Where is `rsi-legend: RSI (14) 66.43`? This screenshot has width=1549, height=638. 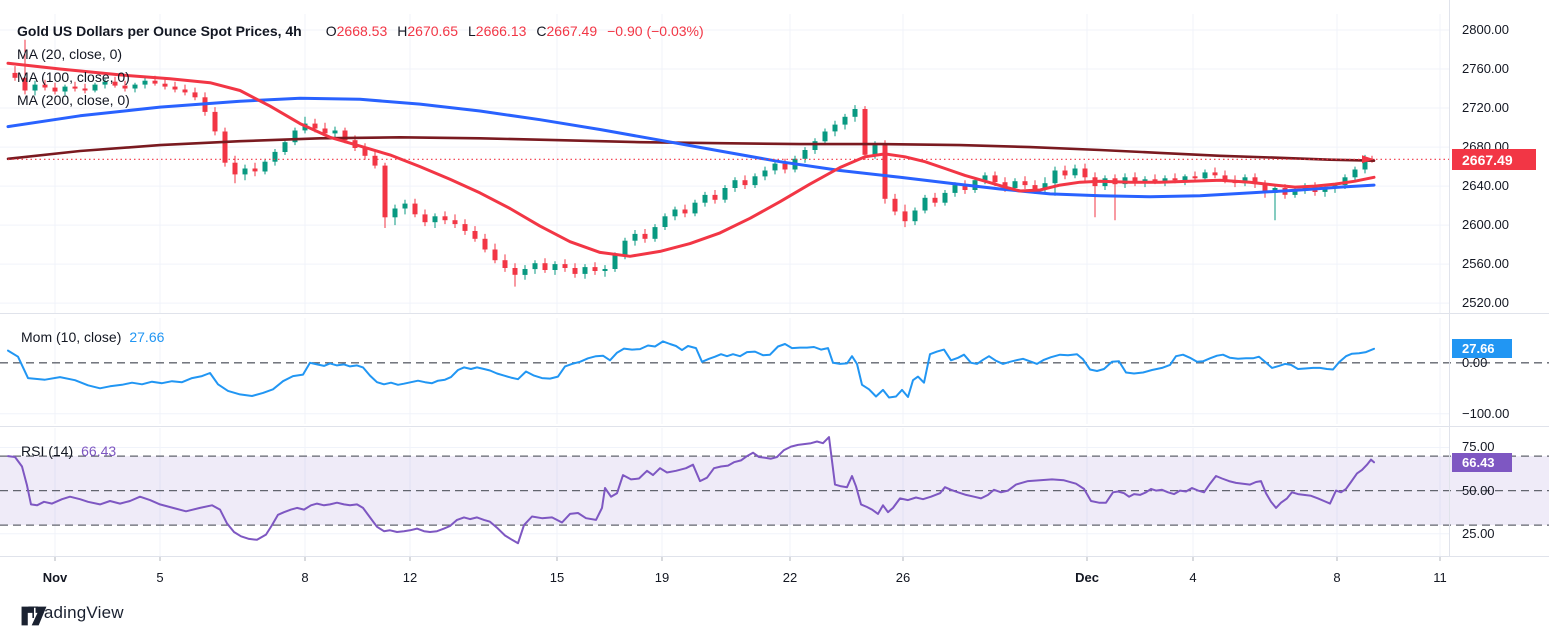 rsi-legend: RSI (14) 66.43 is located at coordinates (68, 451).